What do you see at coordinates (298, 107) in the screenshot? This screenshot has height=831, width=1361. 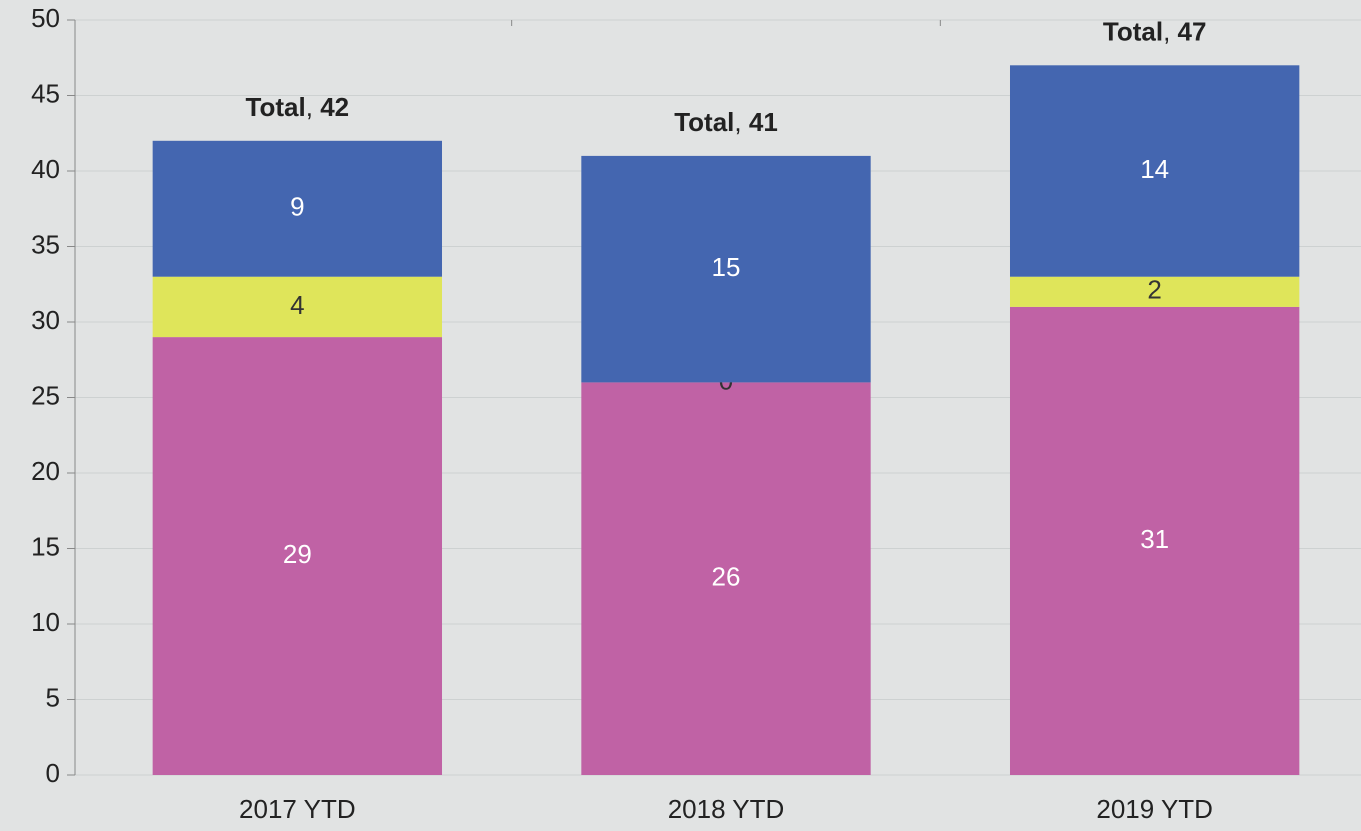 I see `total-label: Total, 42` at bounding box center [298, 107].